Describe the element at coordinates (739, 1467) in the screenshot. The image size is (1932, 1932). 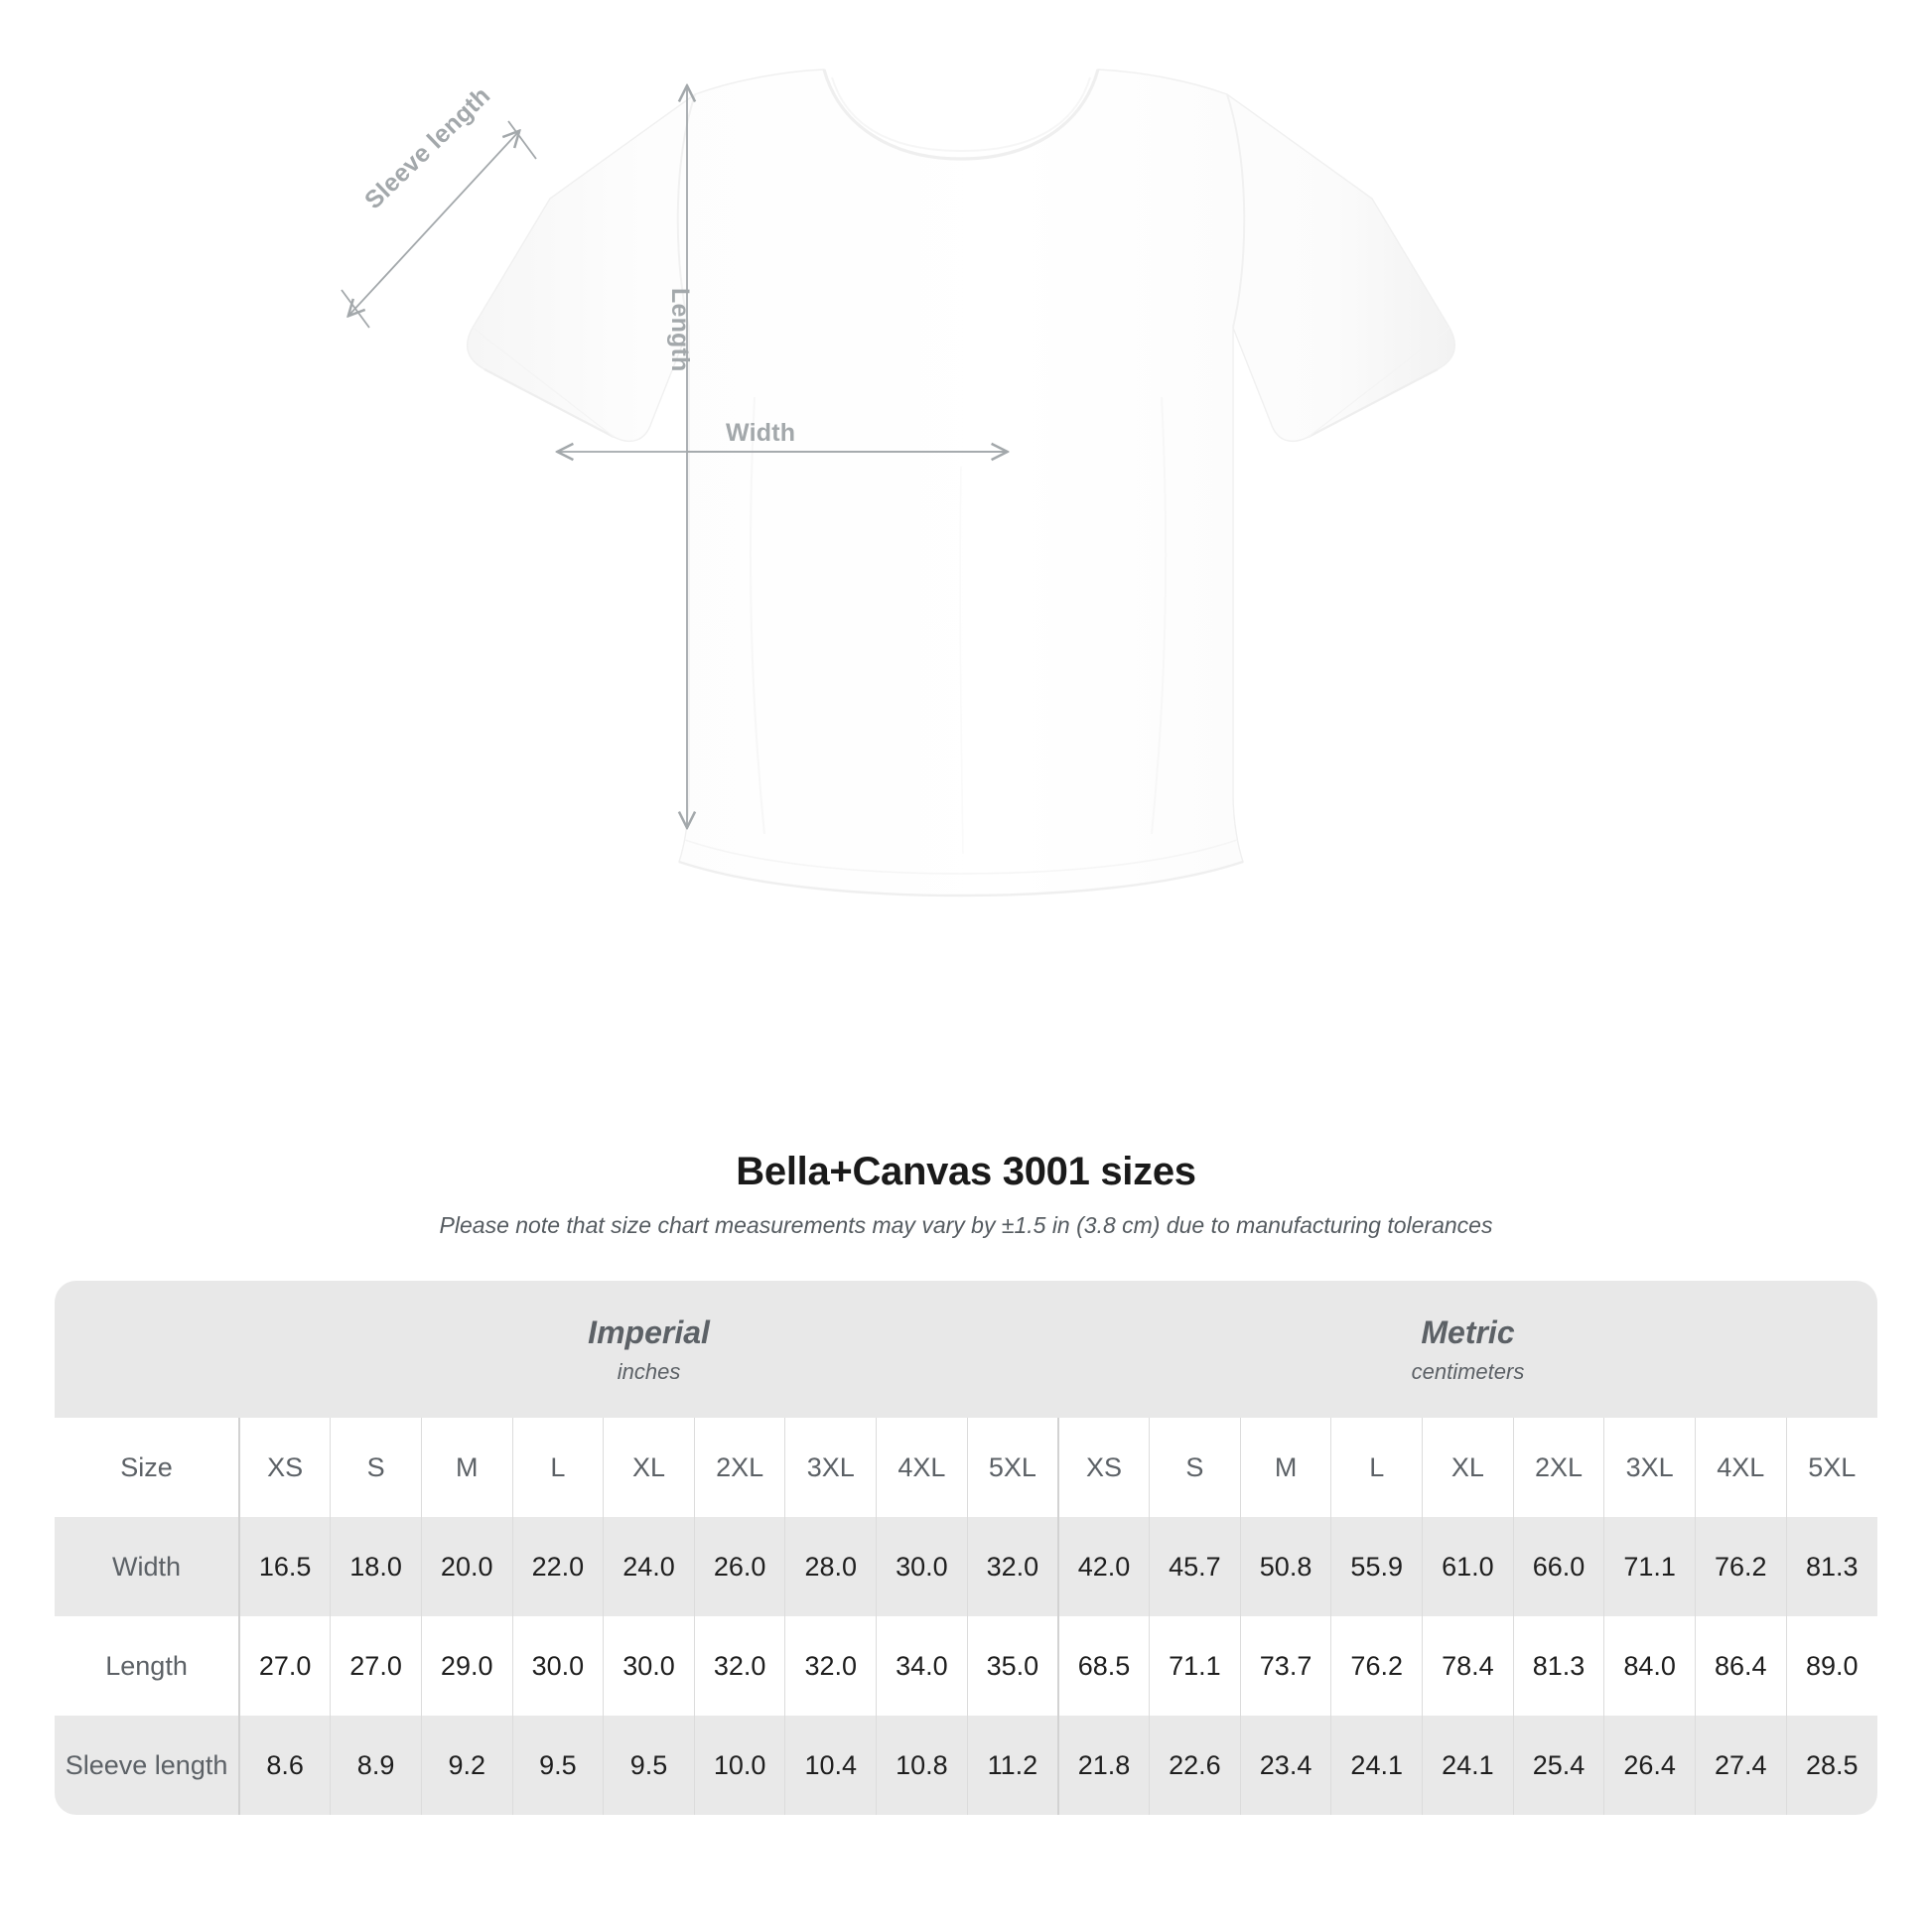
I see `size-col-imp-2xl: 2XL` at that location.